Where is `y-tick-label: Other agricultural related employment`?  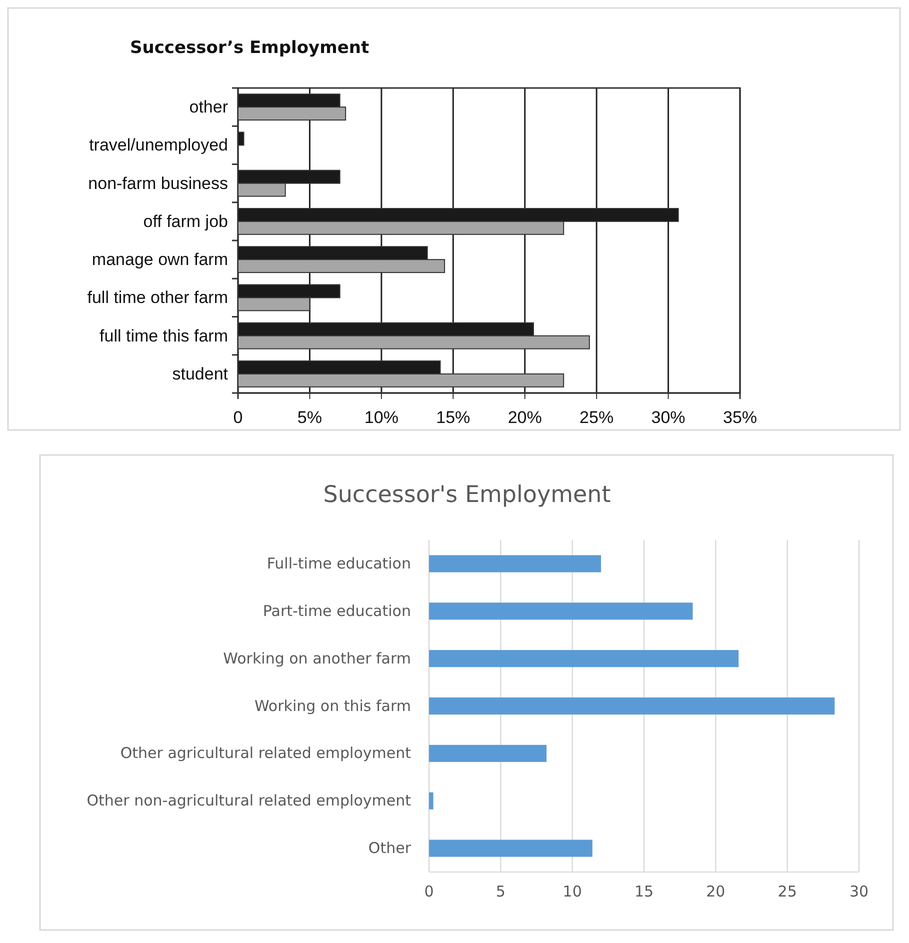 y-tick-label: Other agricultural related employment is located at coordinates (266, 753).